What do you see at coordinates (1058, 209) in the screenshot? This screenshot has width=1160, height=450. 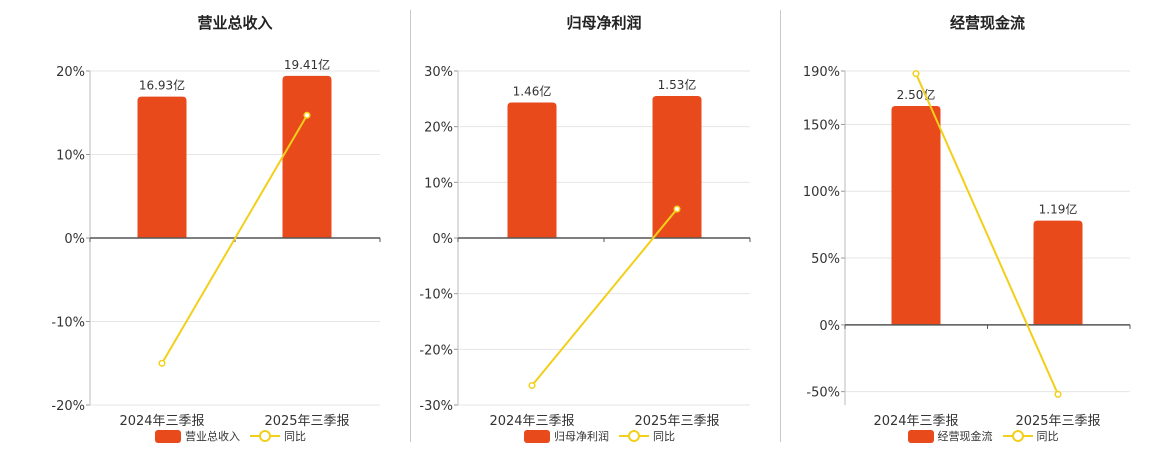 I see `bar-data-label: 1.19亿` at bounding box center [1058, 209].